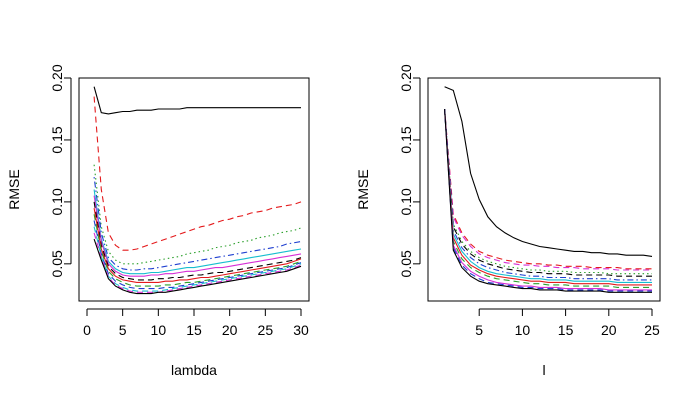 The image size is (700, 400). I want to click on x-tick-label: 0, so click(87, 330).